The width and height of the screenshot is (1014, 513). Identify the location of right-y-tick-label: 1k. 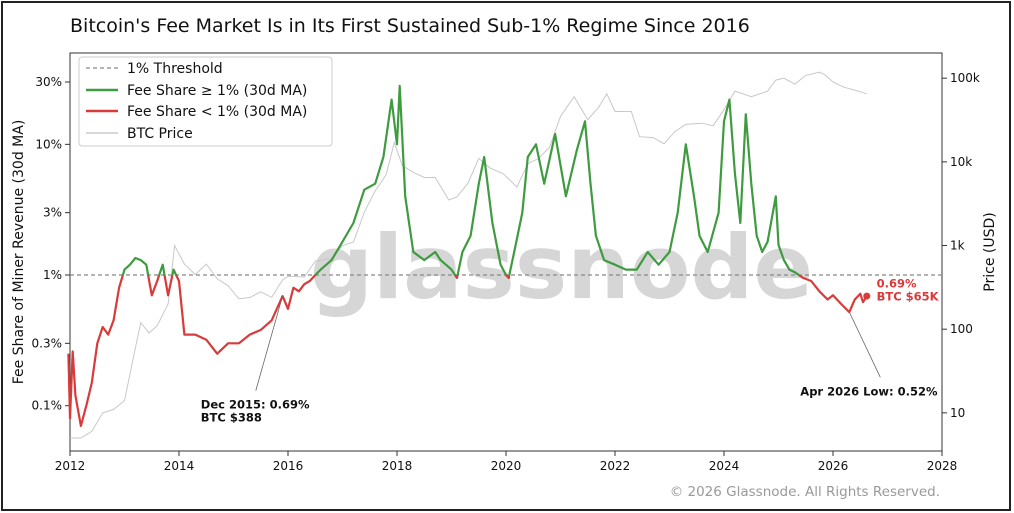
(957, 246).